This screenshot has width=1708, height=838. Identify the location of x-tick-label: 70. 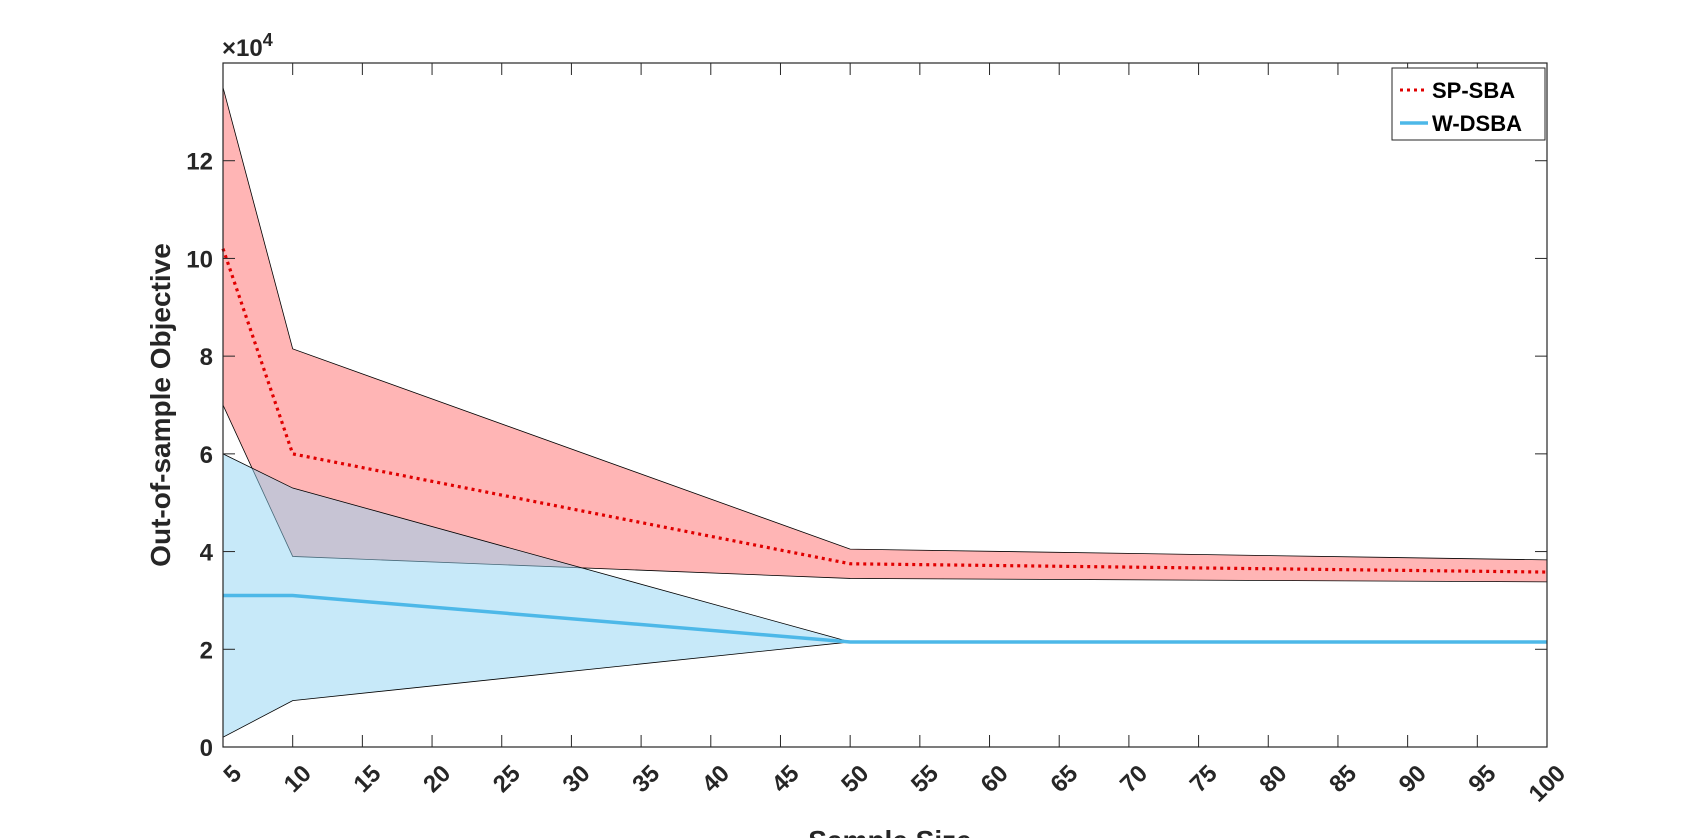
(1134, 779).